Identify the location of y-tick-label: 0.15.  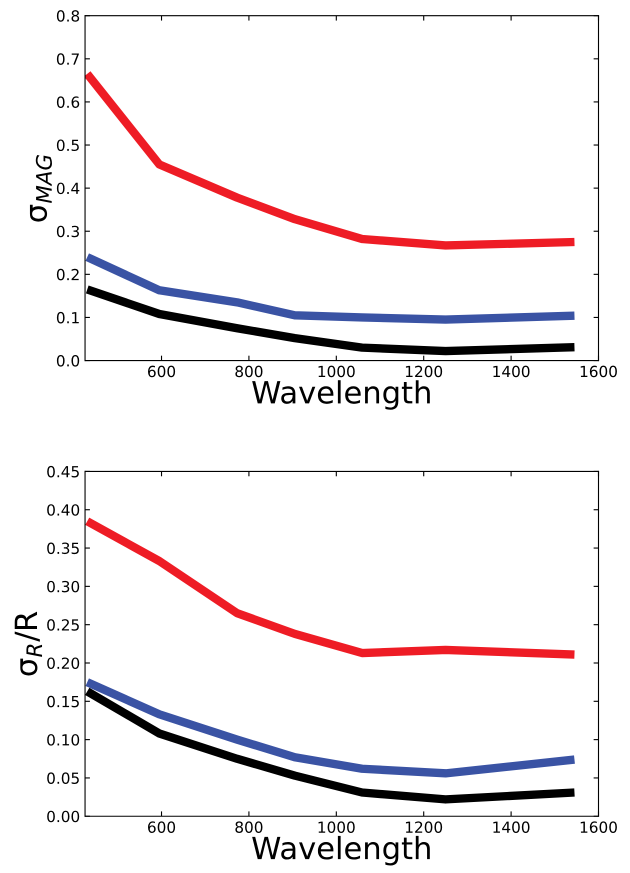
(63, 702).